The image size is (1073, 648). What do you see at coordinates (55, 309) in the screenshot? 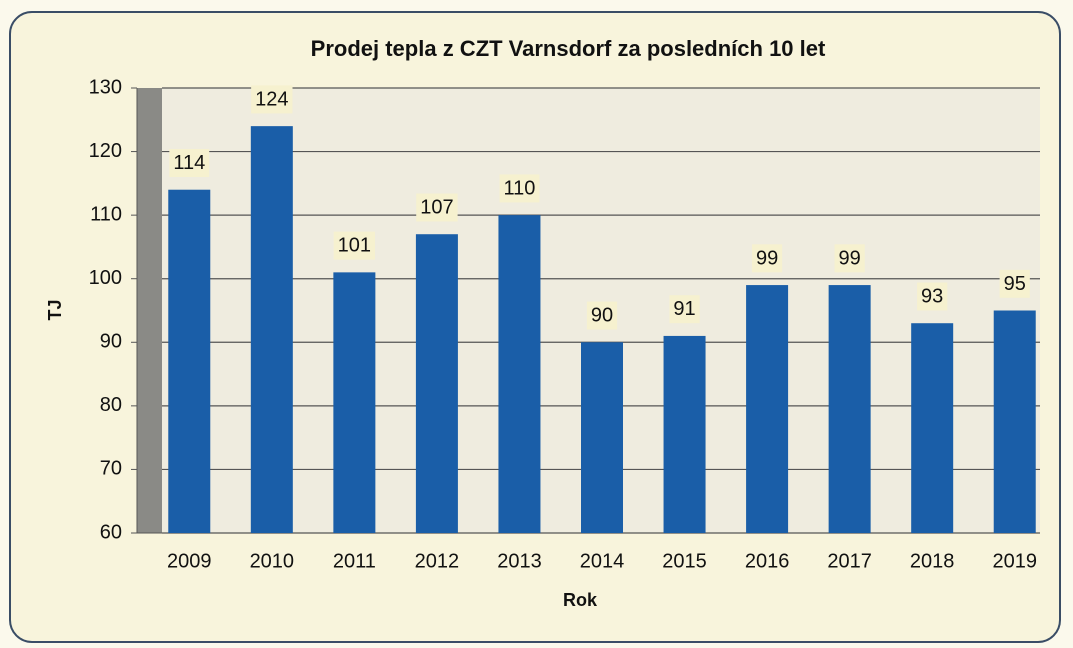
I see `y-axis-label: TJ` at bounding box center [55, 309].